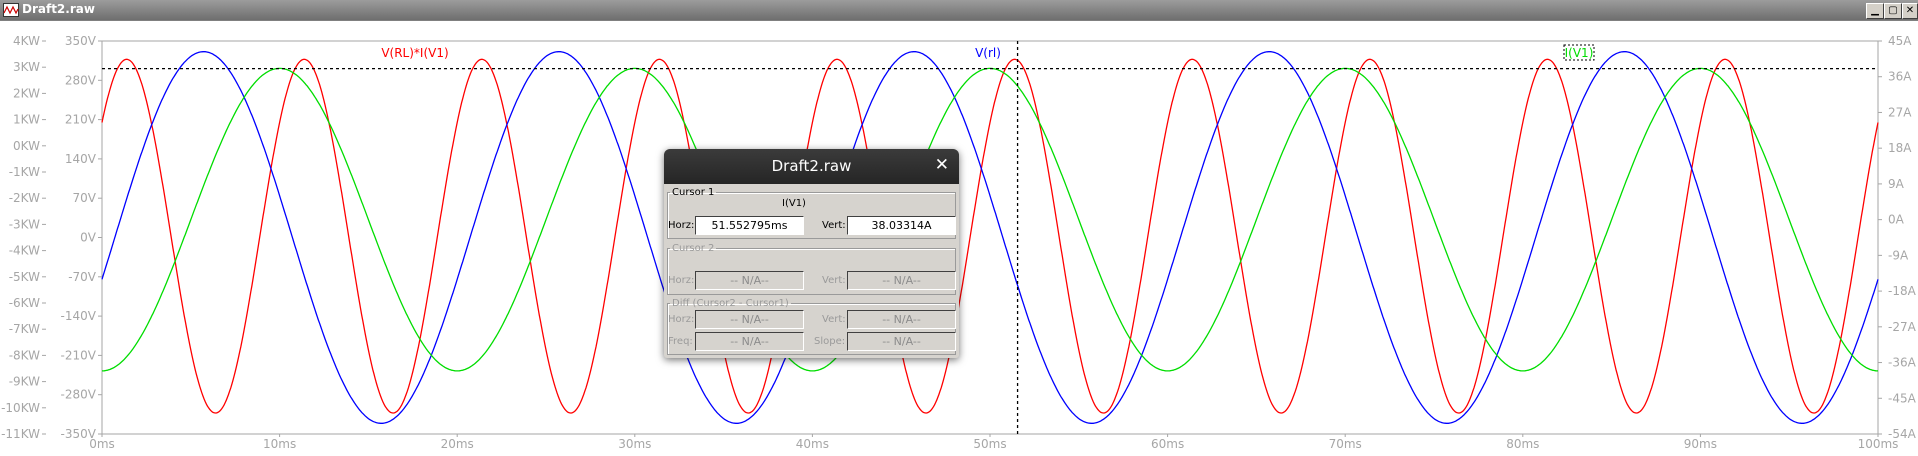  What do you see at coordinates (24, 277) in the screenshot?
I see `power-tick-label: -5KW` at bounding box center [24, 277].